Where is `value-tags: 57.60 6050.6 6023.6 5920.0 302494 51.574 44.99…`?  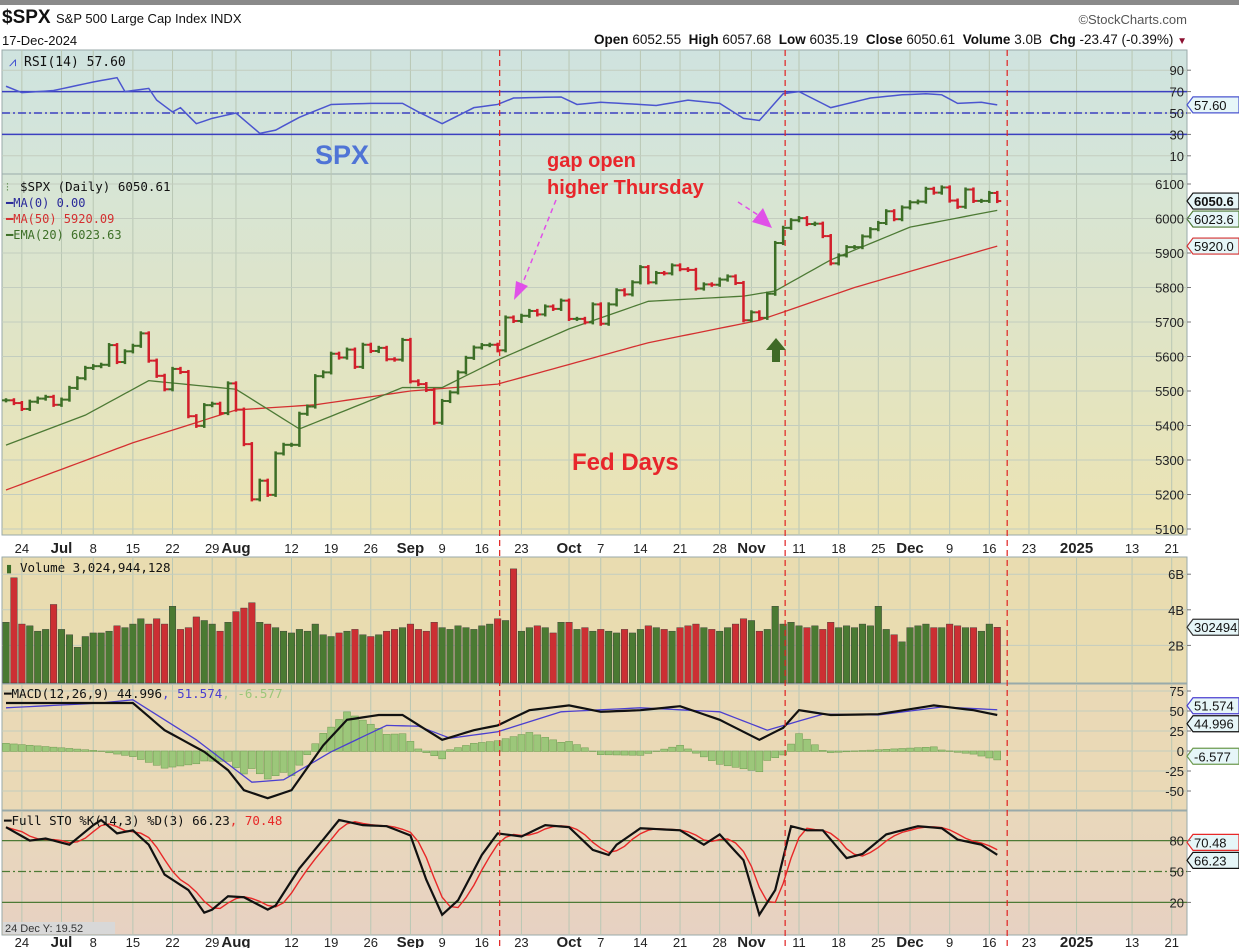 value-tags: 57.60 6050.6 6023.6 5920.0 302494 51.574 44.99… is located at coordinates (1212, 483).